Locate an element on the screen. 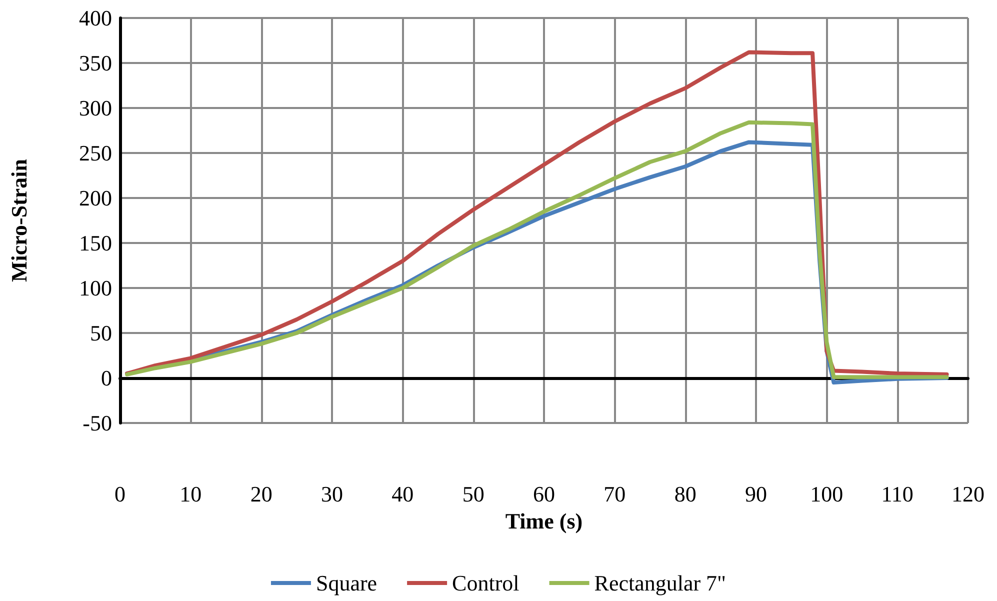 The image size is (997, 601). x-tick-label: 110 is located at coordinates (897, 494).